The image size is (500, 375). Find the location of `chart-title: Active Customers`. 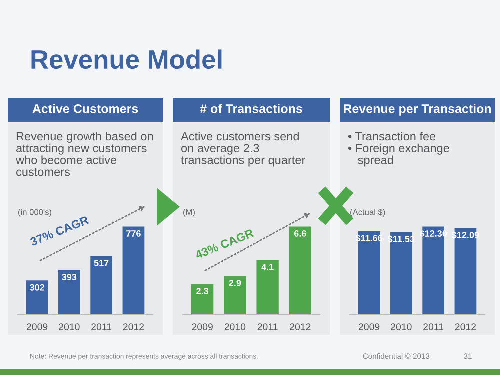

chart-title: Active Customers is located at coordinates (85, 109).